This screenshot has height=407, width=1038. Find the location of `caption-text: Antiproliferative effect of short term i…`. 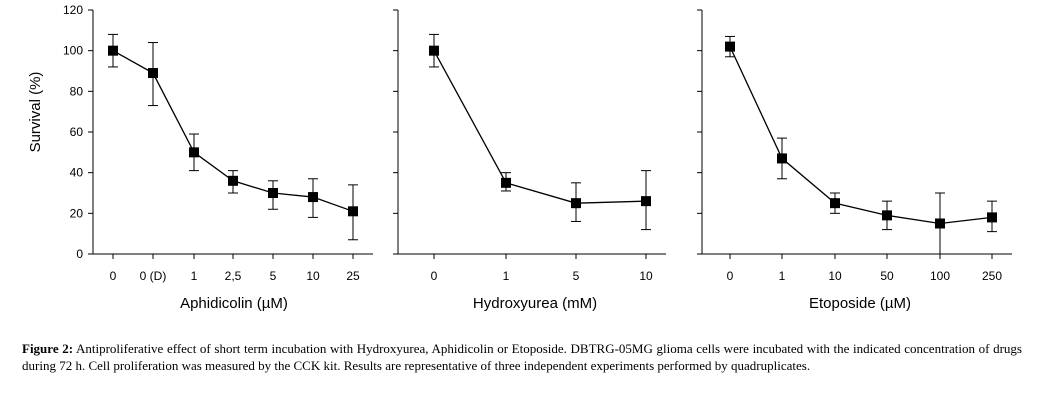

caption-text: Antiproliferative effect of short term i… is located at coordinates (522, 357).